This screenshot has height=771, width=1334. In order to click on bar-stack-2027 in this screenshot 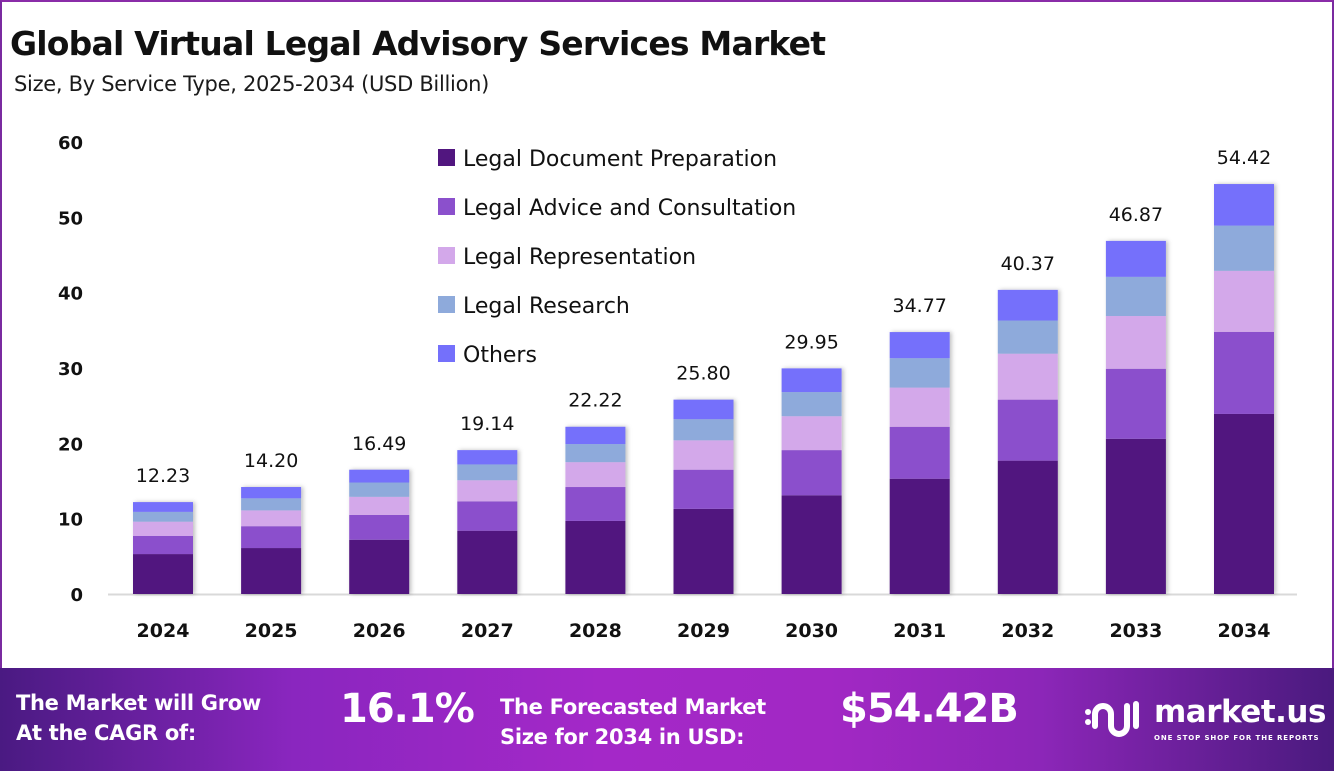, I will do `click(487, 522)`.